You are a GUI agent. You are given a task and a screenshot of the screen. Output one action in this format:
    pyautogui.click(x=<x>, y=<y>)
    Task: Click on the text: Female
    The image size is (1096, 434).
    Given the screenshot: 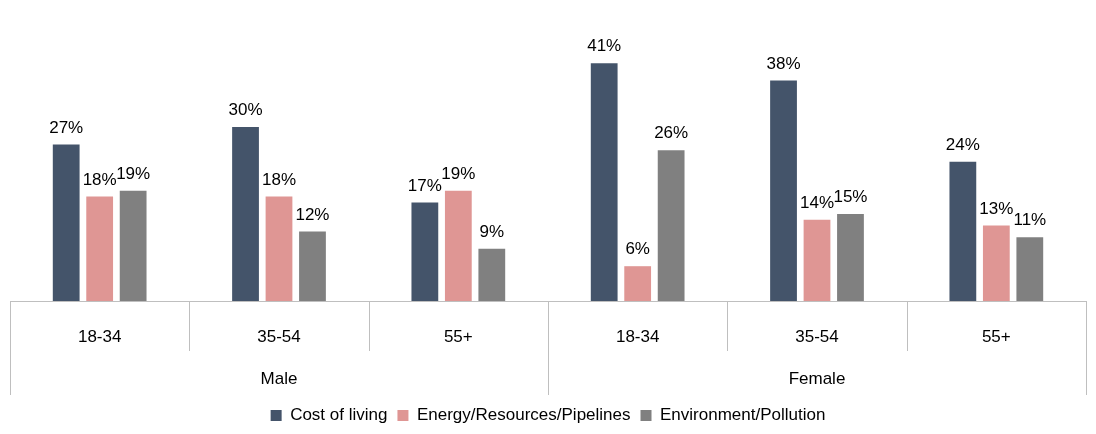 What is the action you would take?
    pyautogui.click(x=817, y=378)
    